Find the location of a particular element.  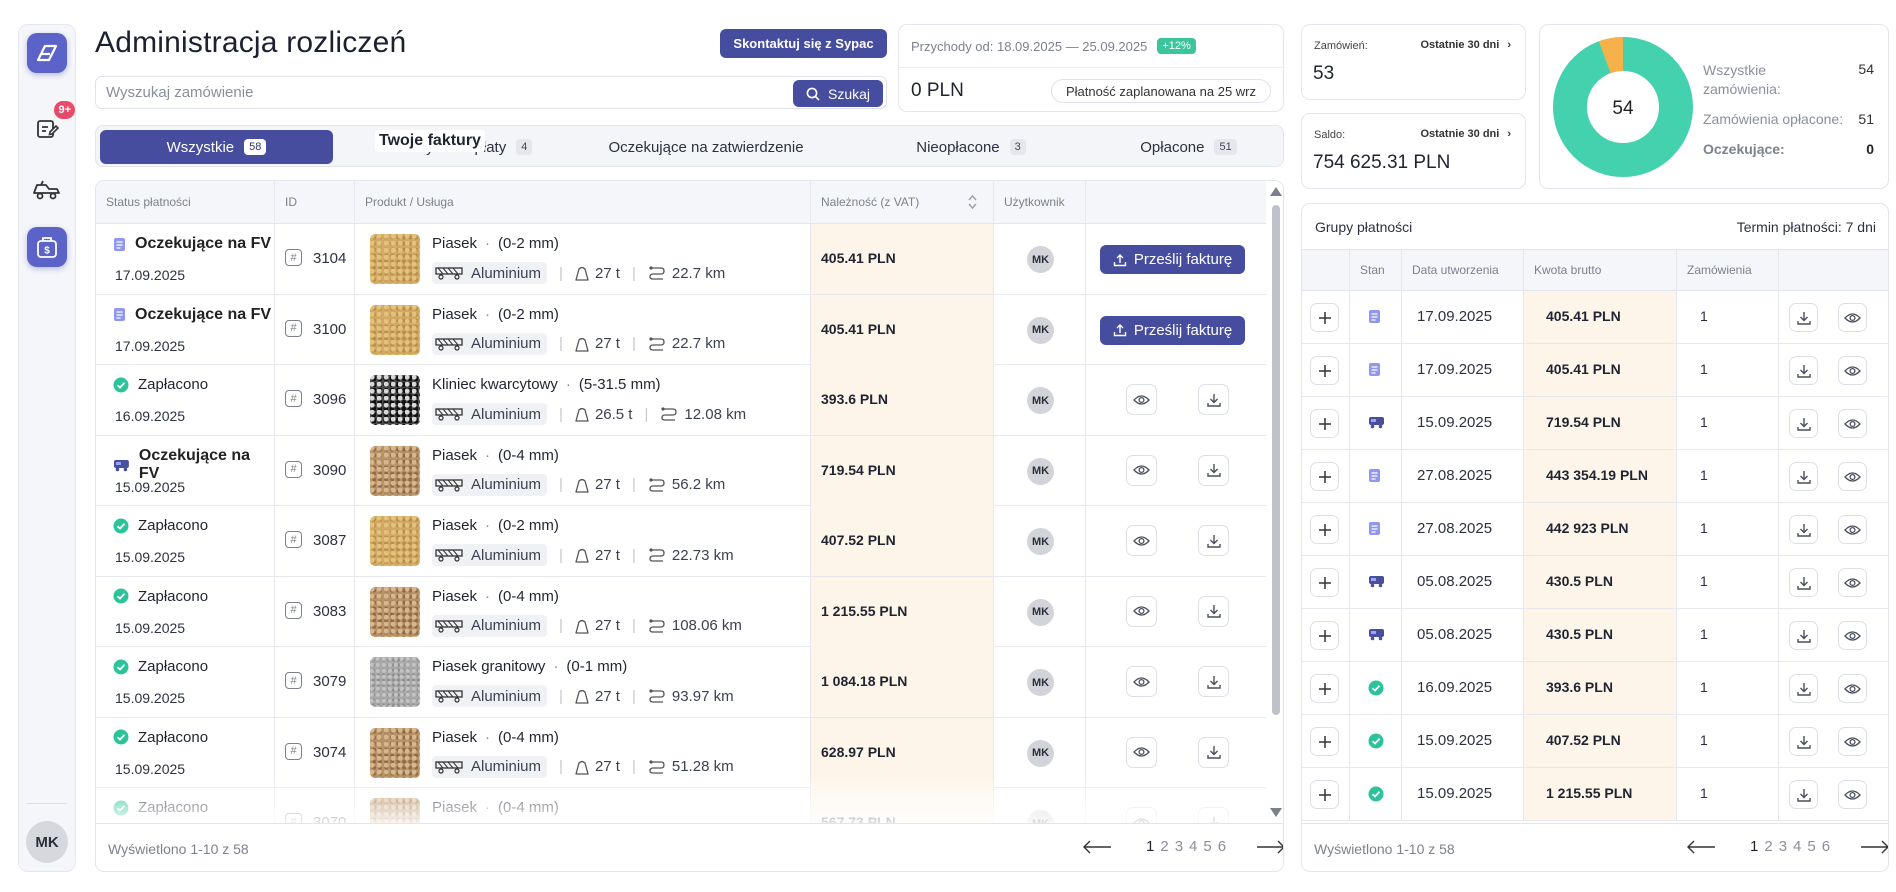

orders-scrollbar is located at coordinates (1275, 502).